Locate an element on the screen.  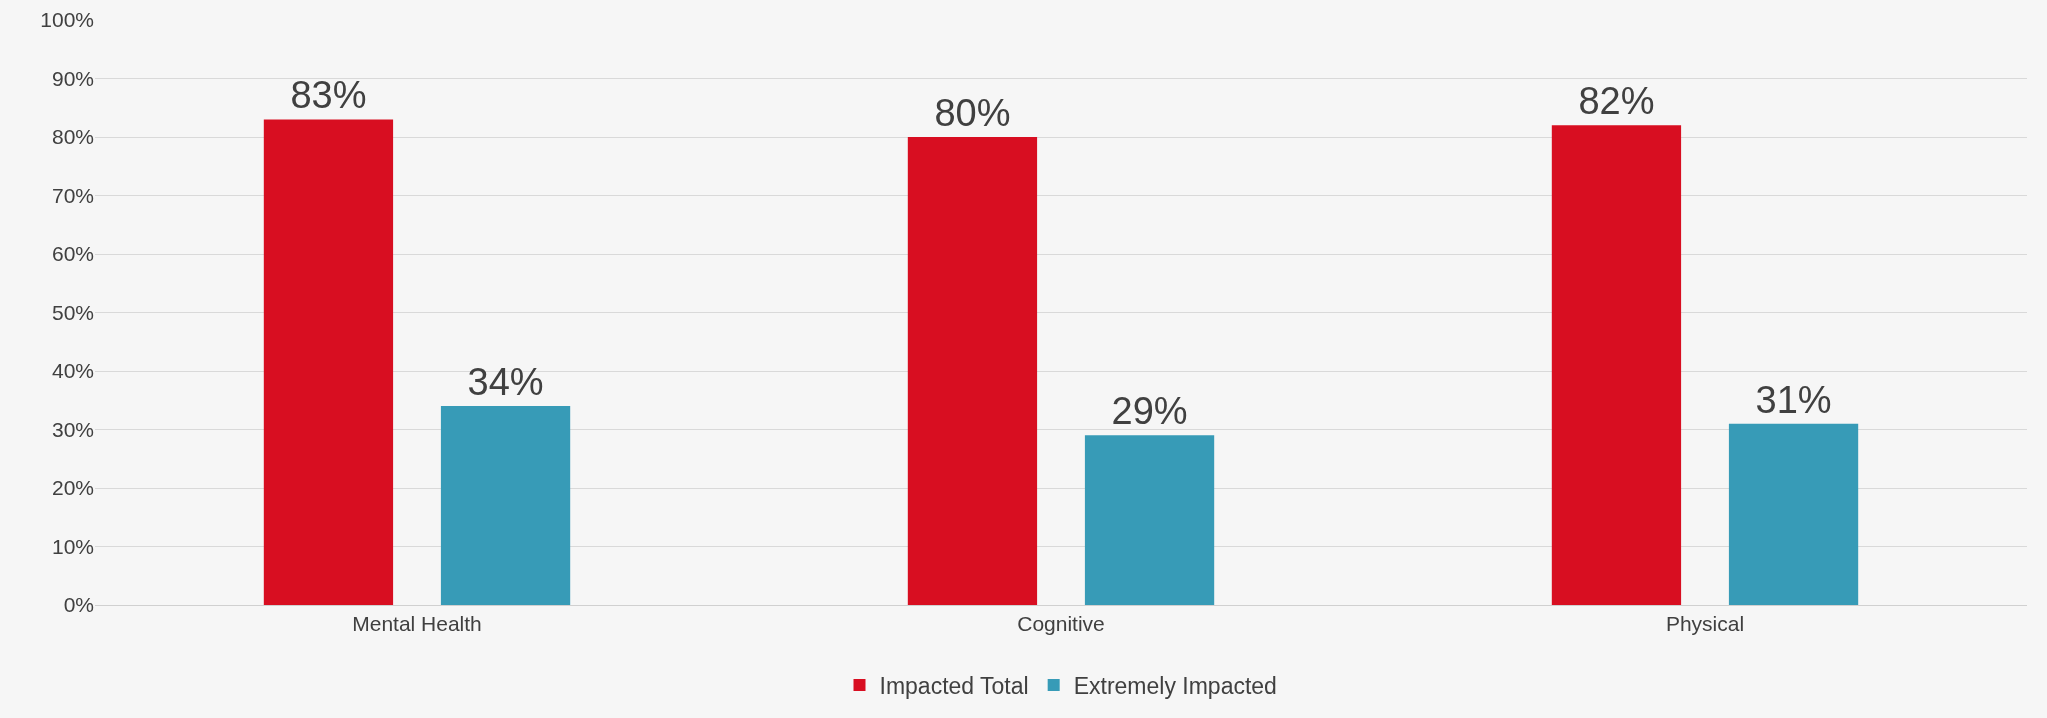
data-label: 83% is located at coordinates (328, 95).